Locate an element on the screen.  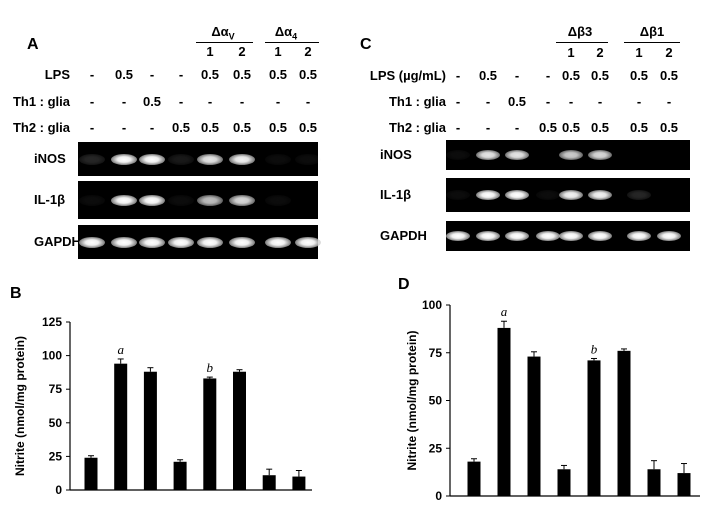
panel-label-c: C is located at coordinates (366, 44).